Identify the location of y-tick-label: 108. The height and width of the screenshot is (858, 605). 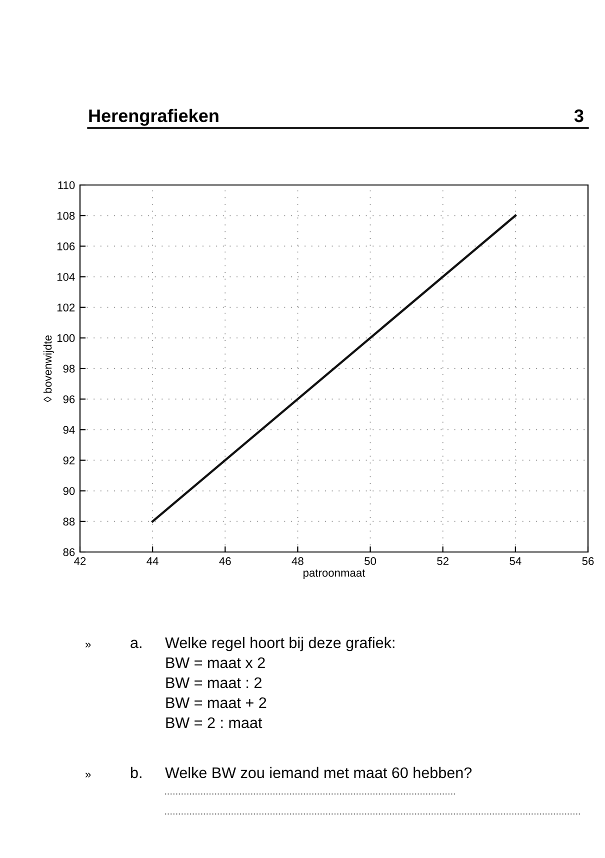
(66, 216).